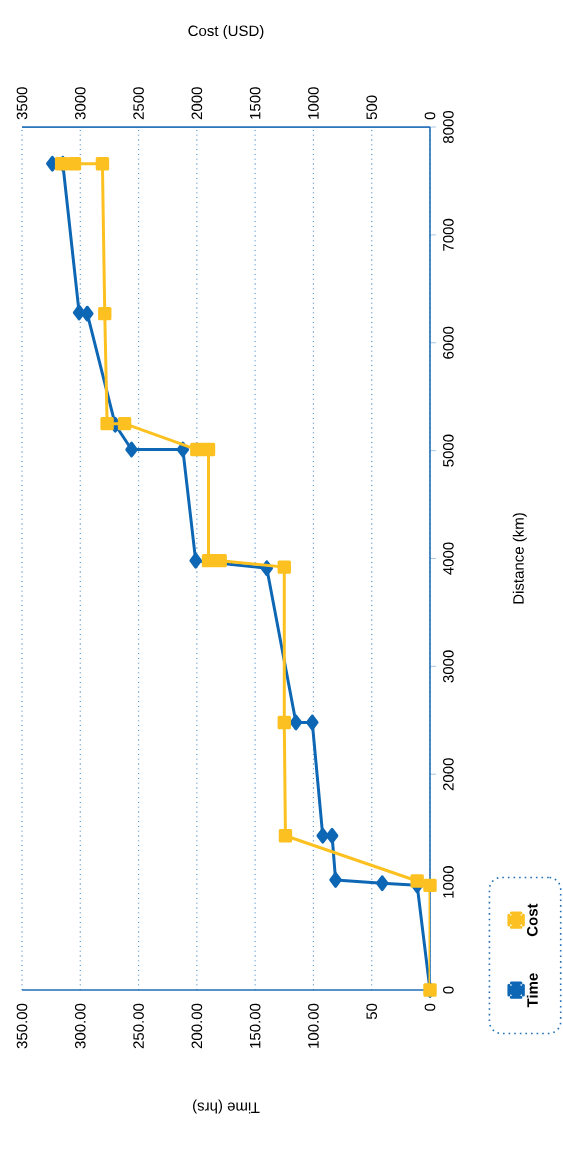  Describe the element at coordinates (448, 450) in the screenshot. I see `y-tick-label: 5000` at that location.